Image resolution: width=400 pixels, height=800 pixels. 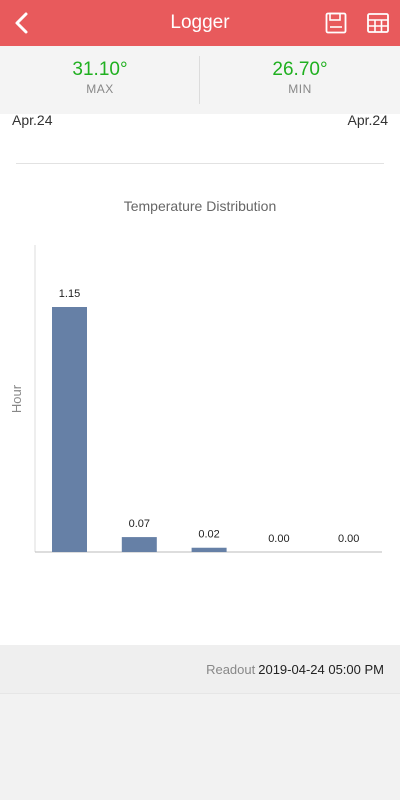 What do you see at coordinates (348, 539) in the screenshot?
I see `bar-value-label-4: 0.00` at bounding box center [348, 539].